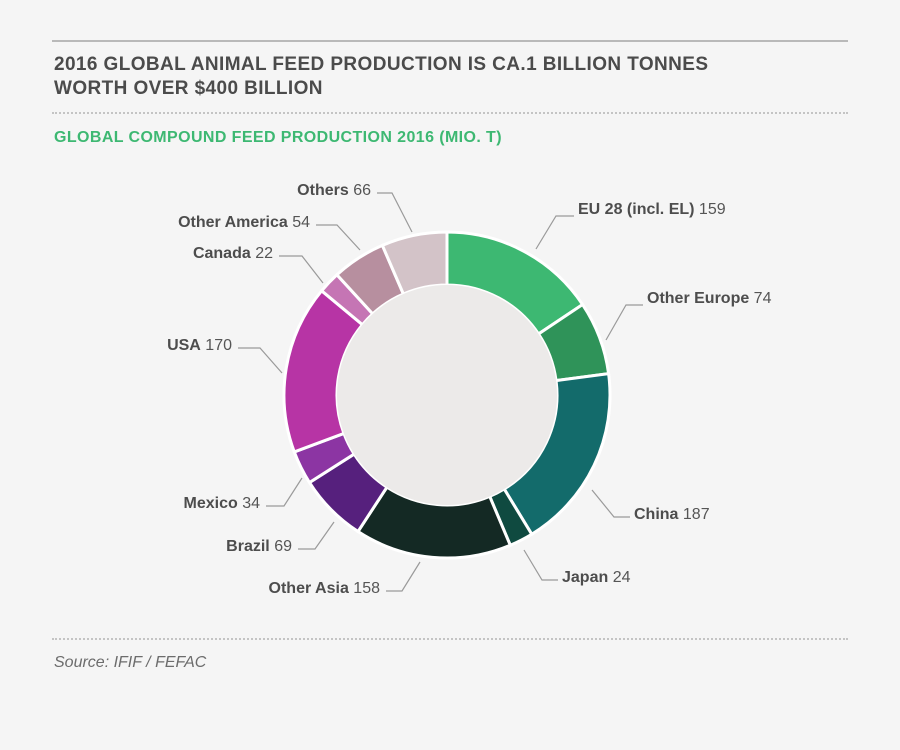  I want to click on slice-label-japan: Japan 24, so click(596, 577).